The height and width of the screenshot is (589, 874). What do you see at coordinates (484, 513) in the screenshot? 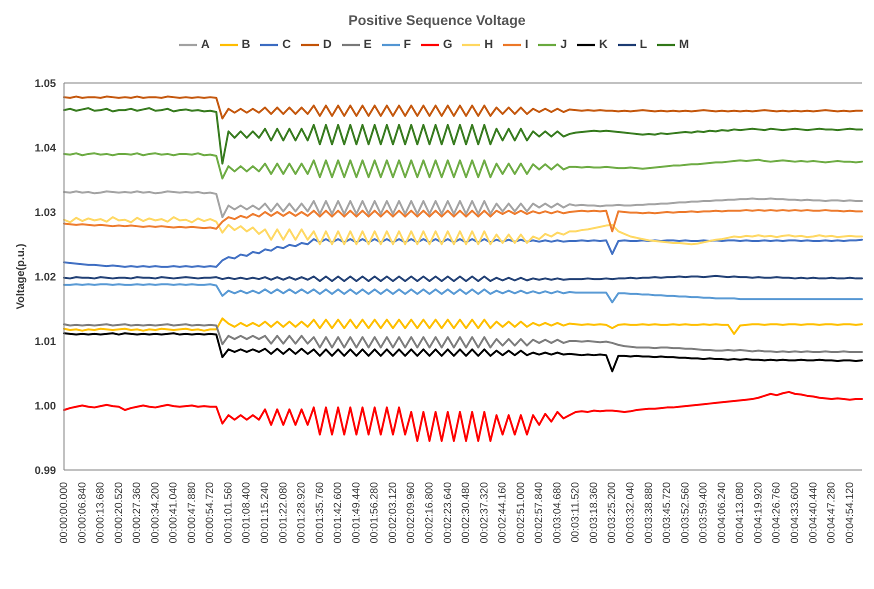
I see `x-tick-label: 00:02:37.320` at bounding box center [484, 513].